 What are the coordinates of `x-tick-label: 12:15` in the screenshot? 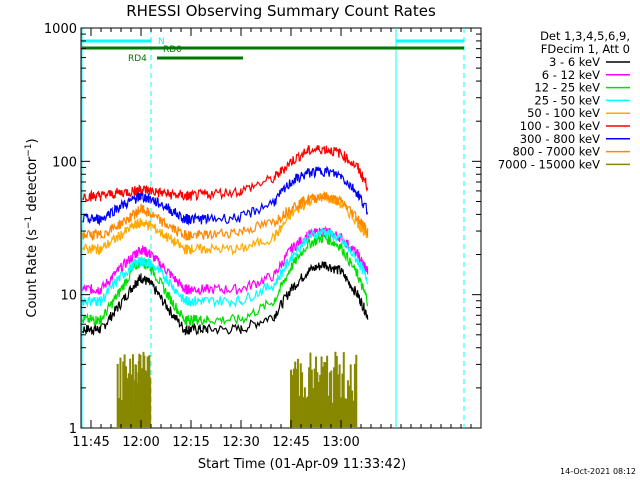 It's located at (190, 442).